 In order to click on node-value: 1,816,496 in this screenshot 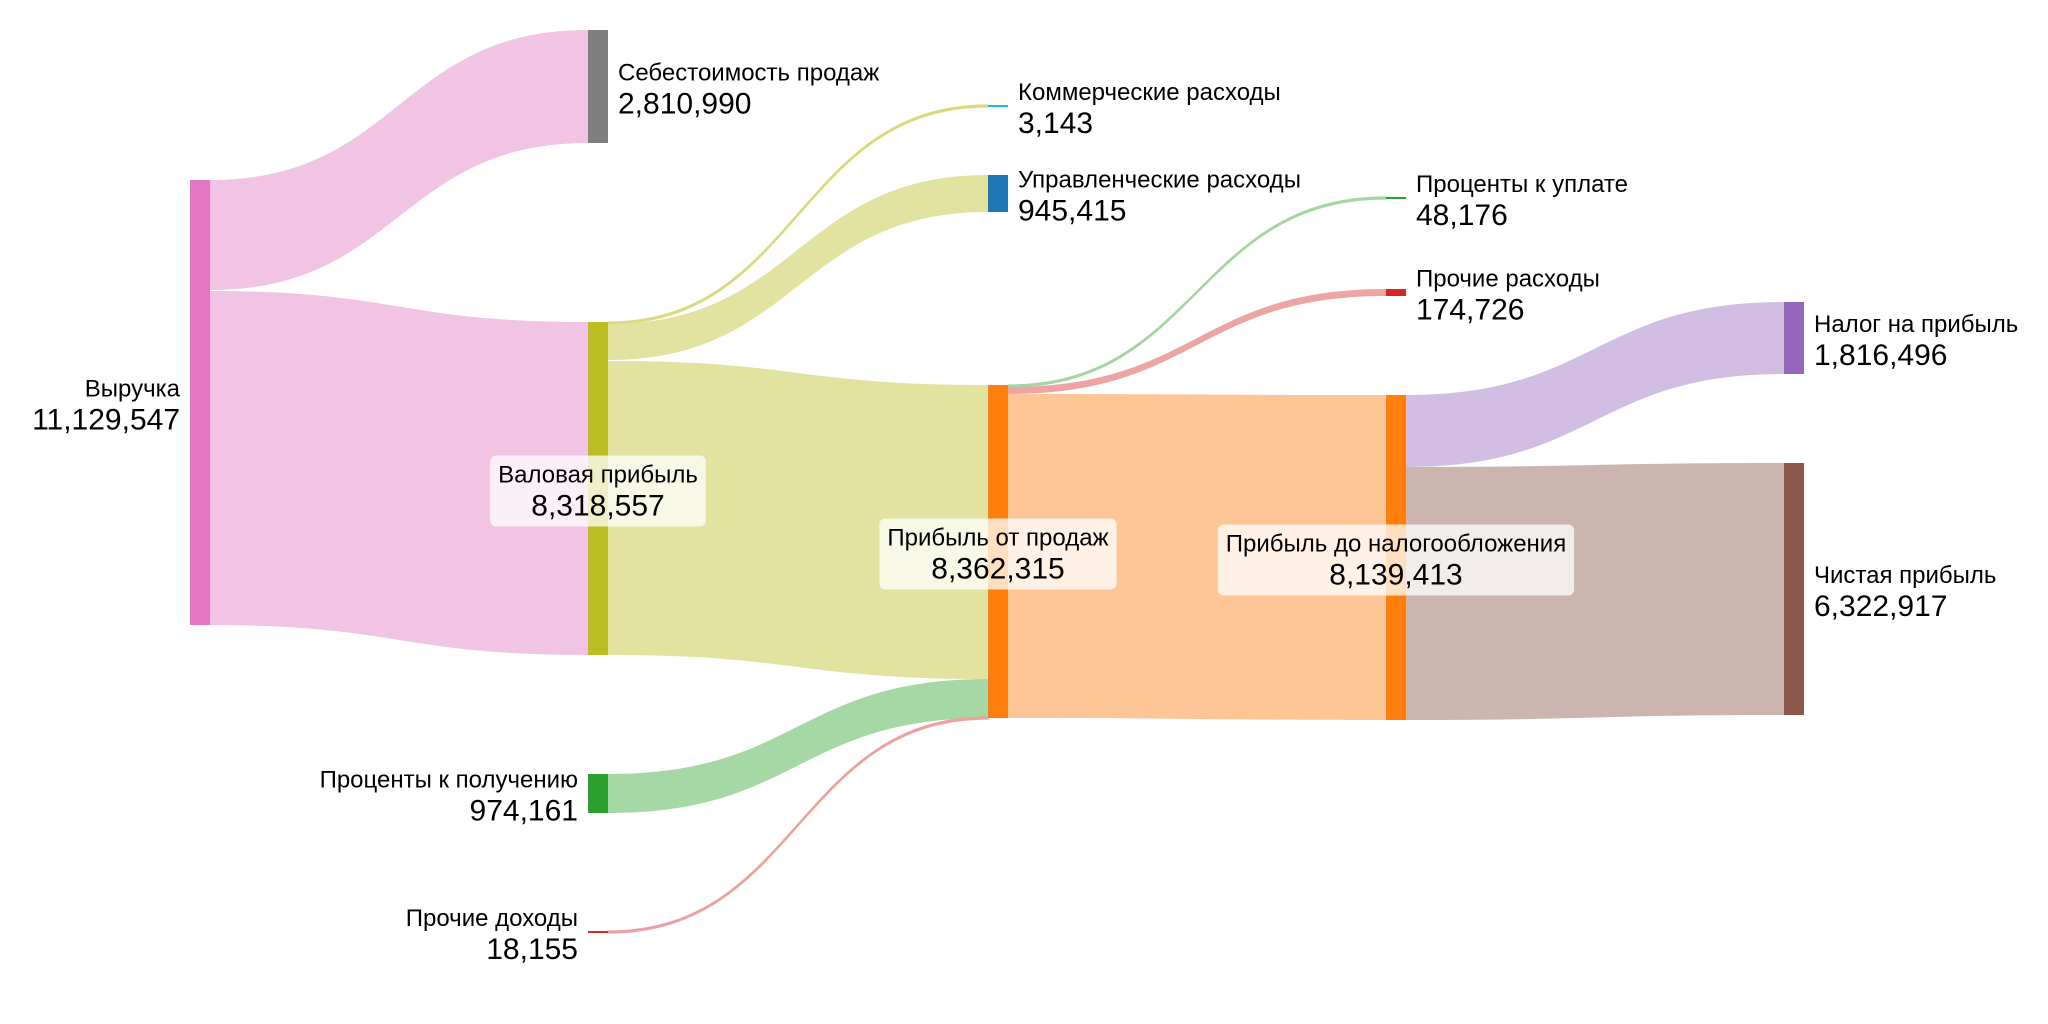, I will do `click(1880, 355)`.